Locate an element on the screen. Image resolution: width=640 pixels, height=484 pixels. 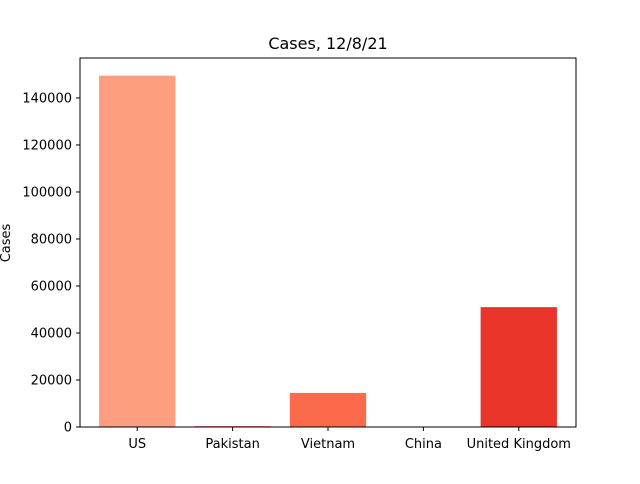
bar-us is located at coordinates (137, 251).